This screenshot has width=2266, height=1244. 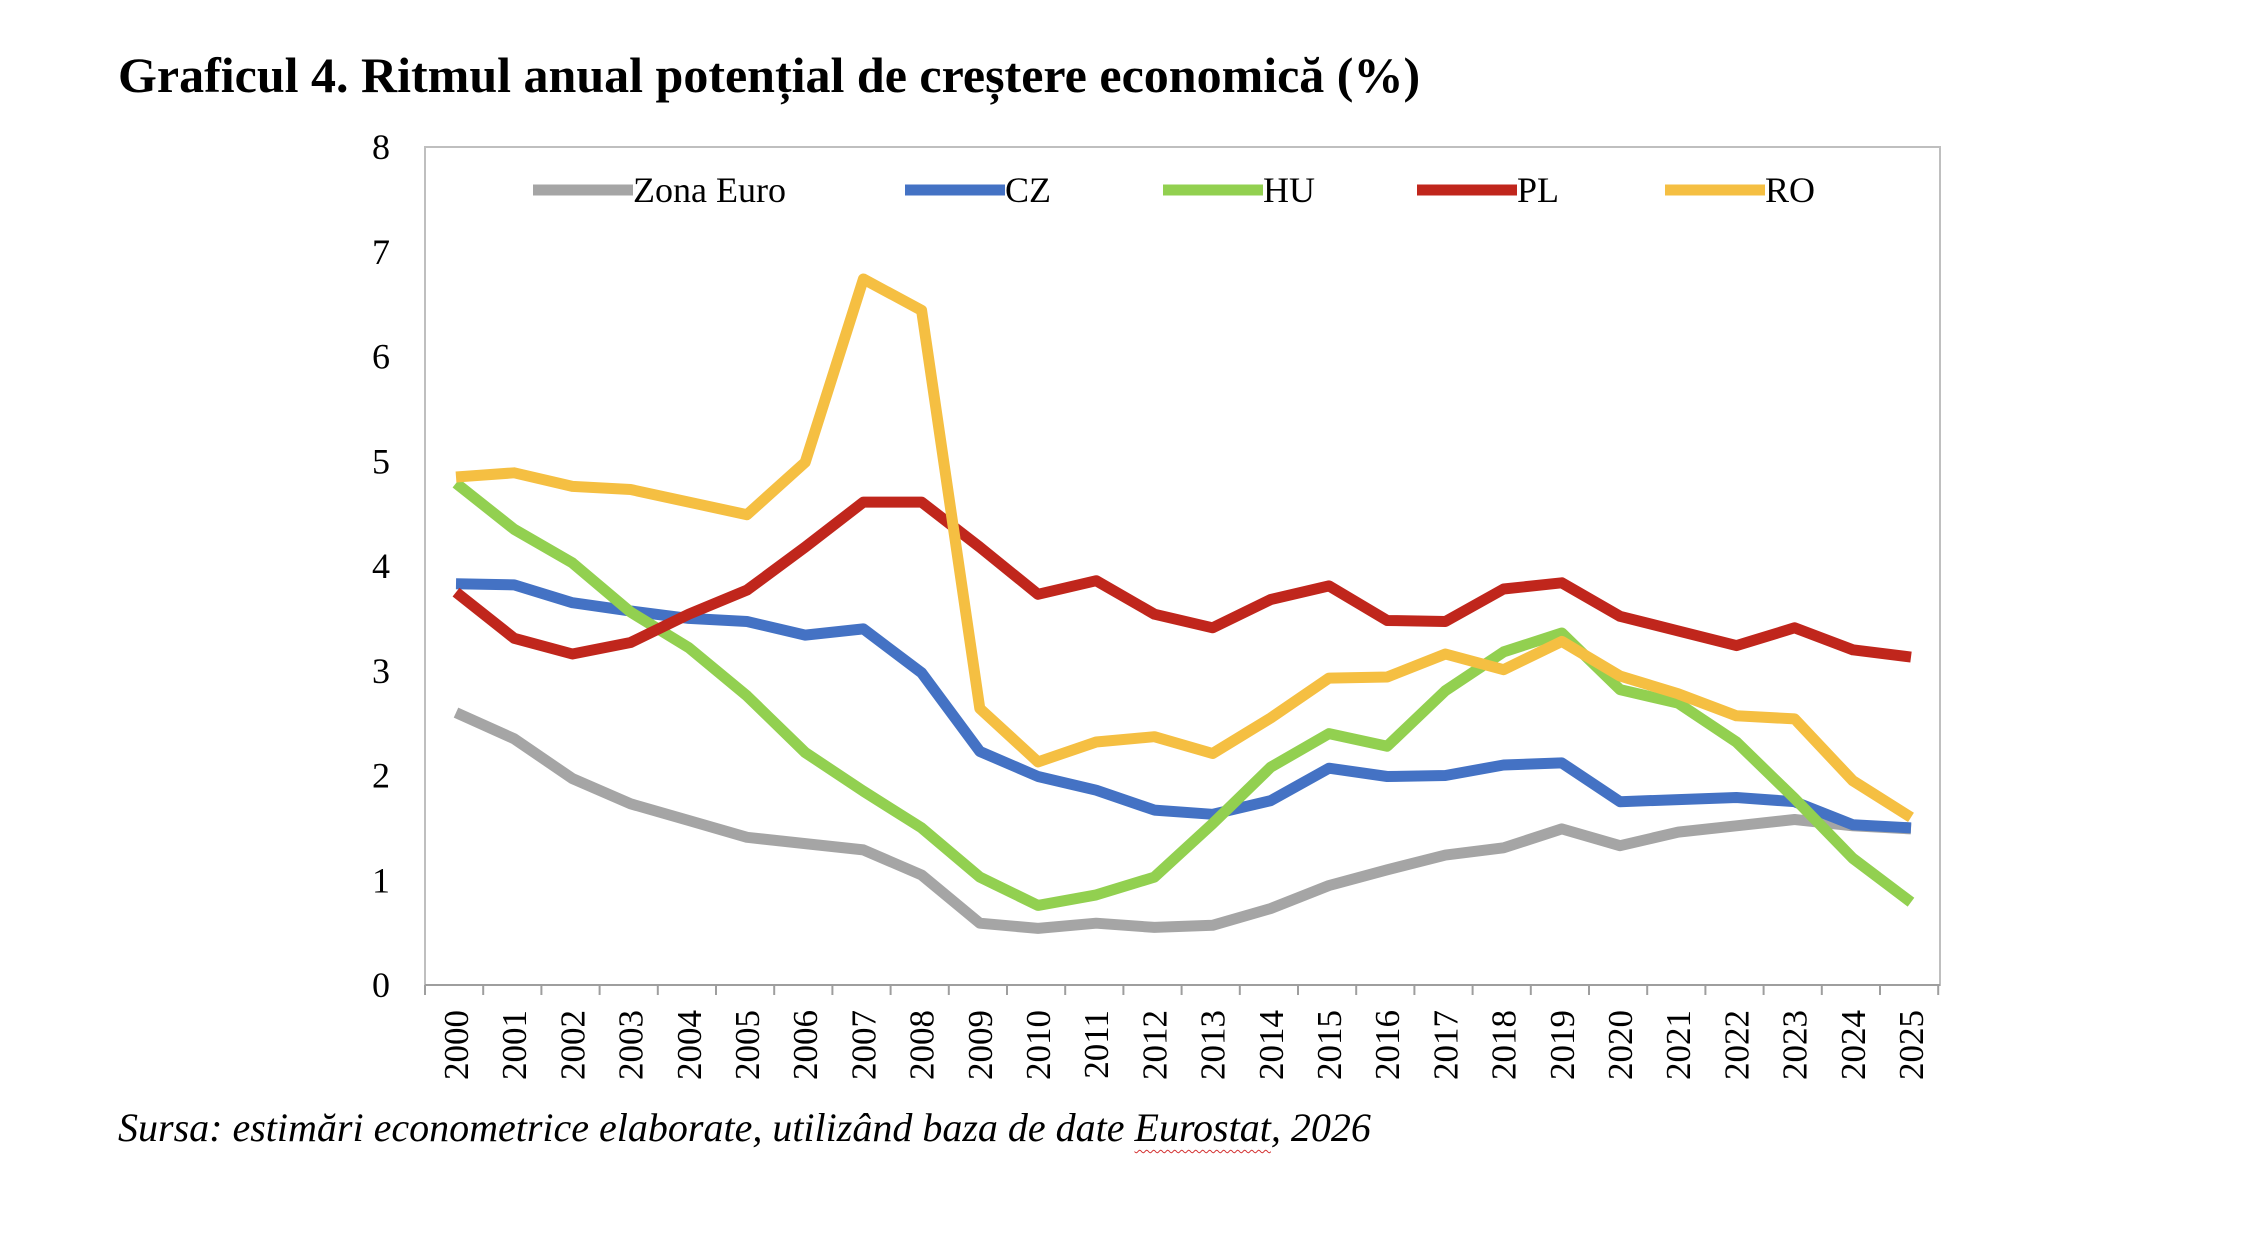 I want to click on x-tick-label: 2013, so click(x=1213, y=1045).